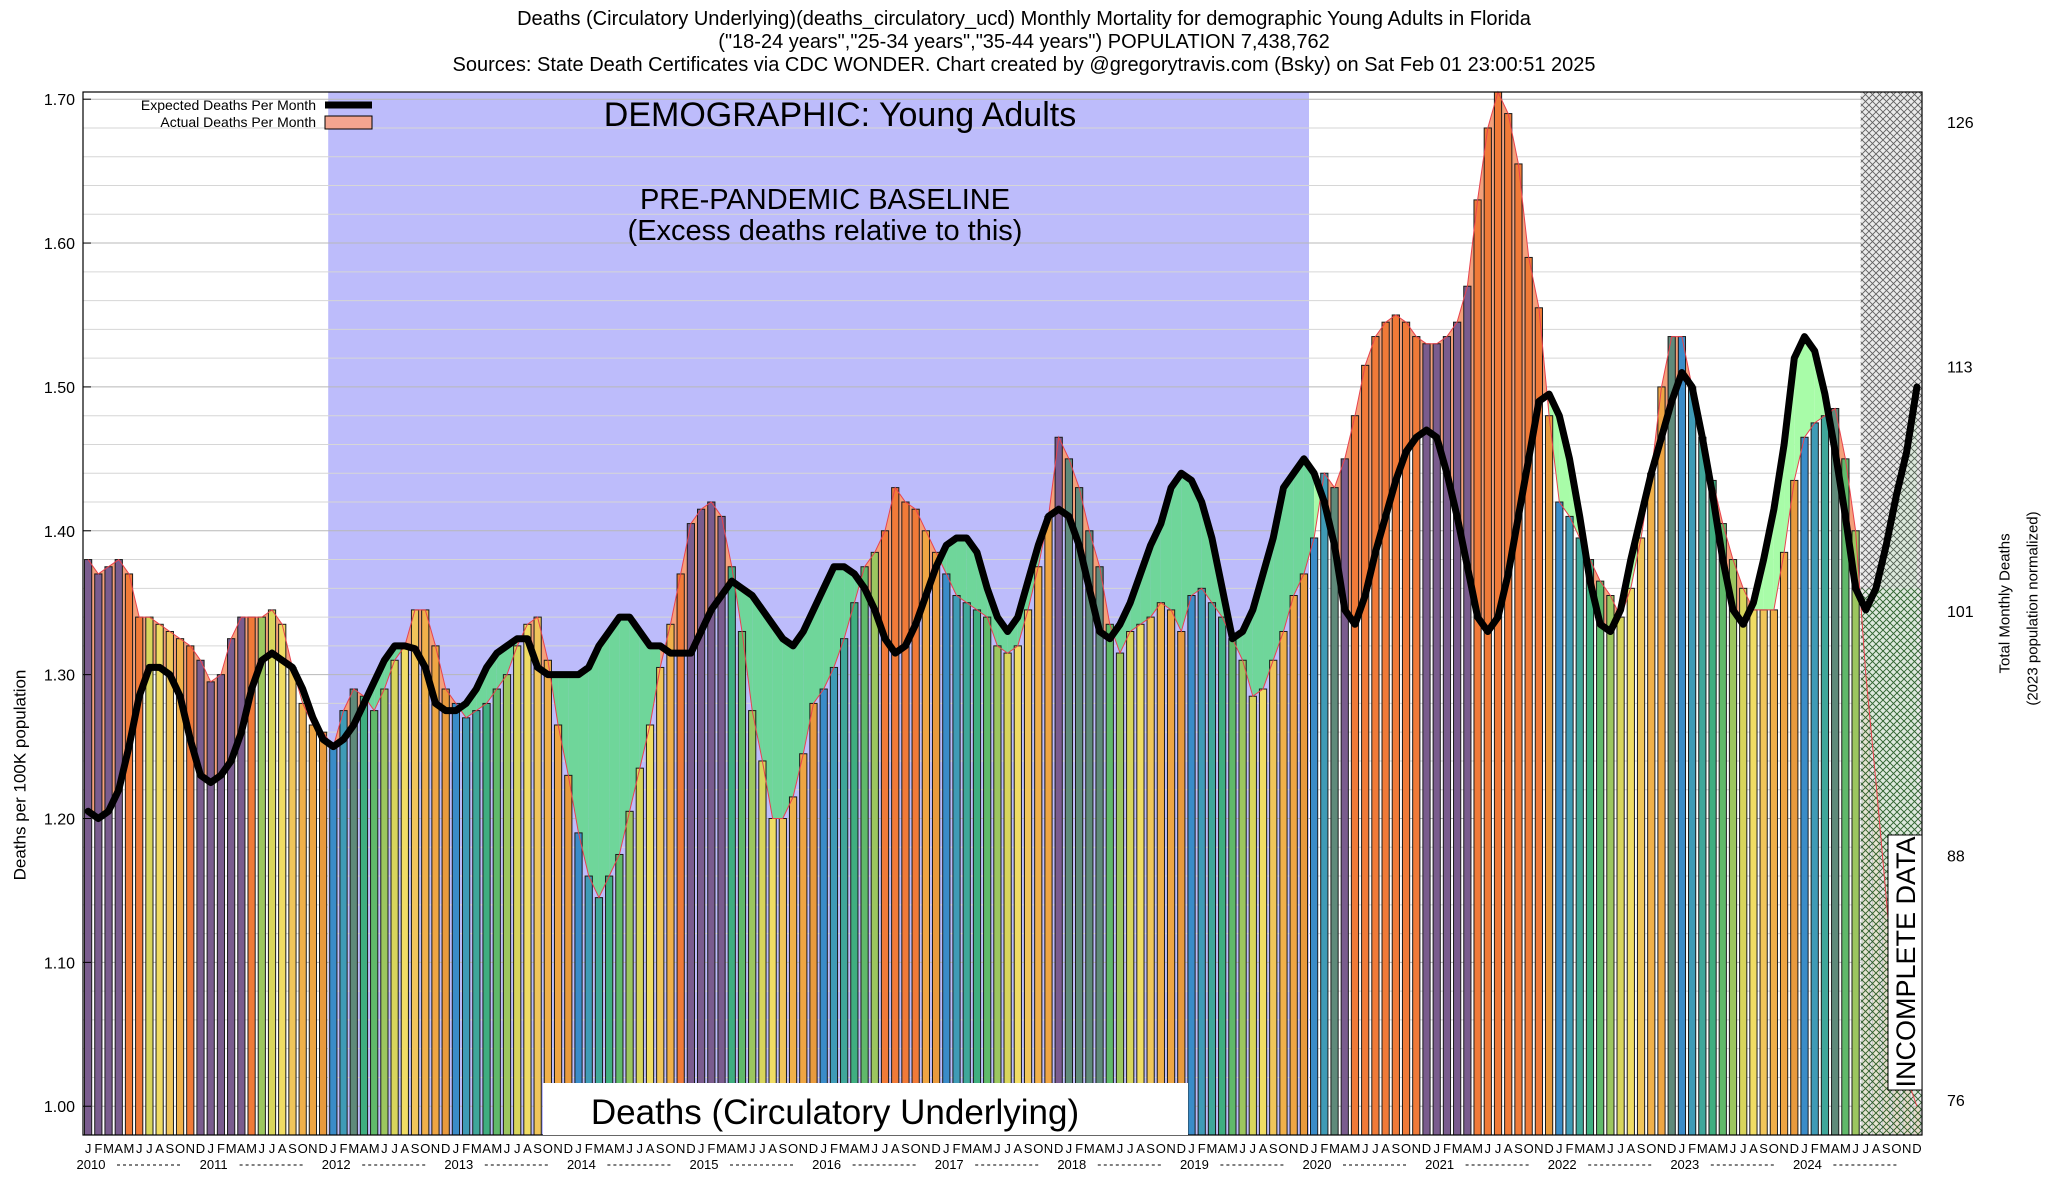 The image size is (2048, 1200). Describe the element at coordinates (91, 1164) in the screenshot. I see `year-tick-label: 2010` at that location.